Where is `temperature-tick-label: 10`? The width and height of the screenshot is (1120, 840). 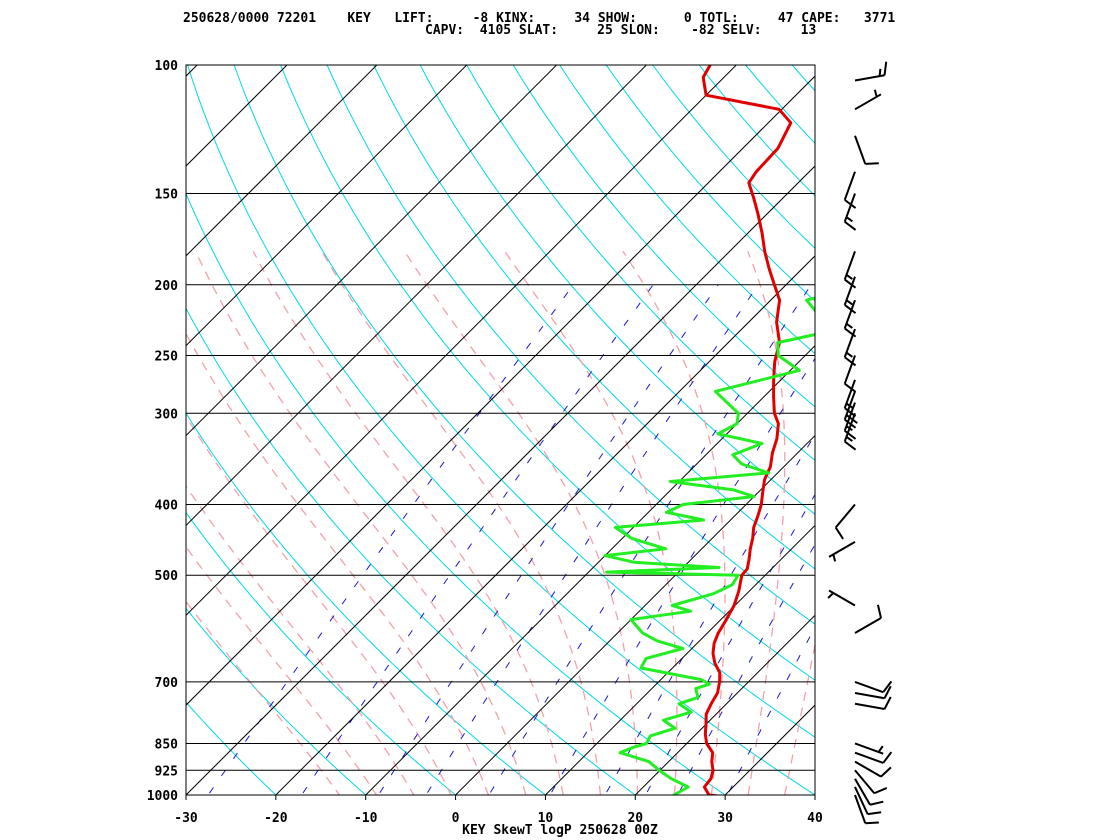 temperature-tick-label: 10 is located at coordinates (546, 818).